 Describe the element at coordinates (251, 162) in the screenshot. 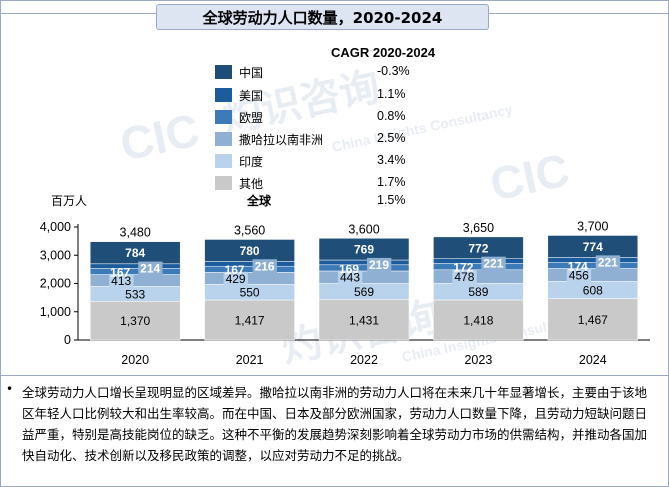

I see `legend-label: 印度` at that location.